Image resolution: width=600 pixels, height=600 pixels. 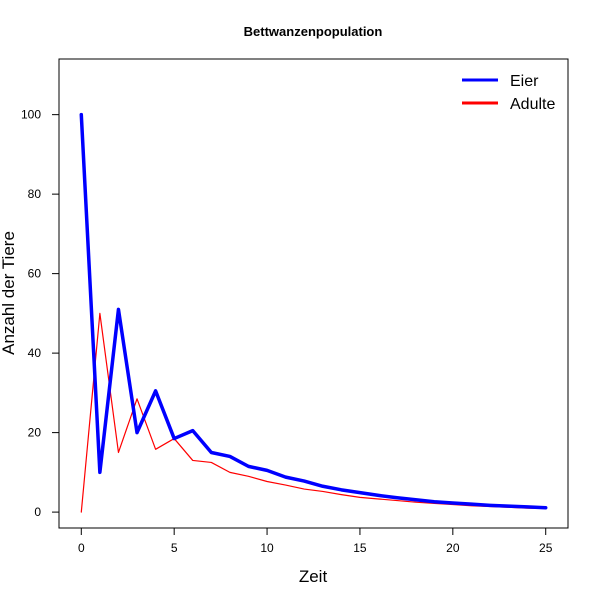 I want to click on x-tick-label: 25, so click(x=546, y=548).